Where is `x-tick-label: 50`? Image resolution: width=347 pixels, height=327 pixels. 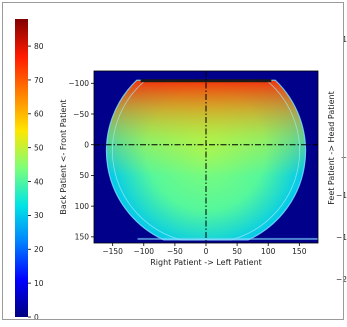 x-tick-label: 50 is located at coordinates (237, 251).